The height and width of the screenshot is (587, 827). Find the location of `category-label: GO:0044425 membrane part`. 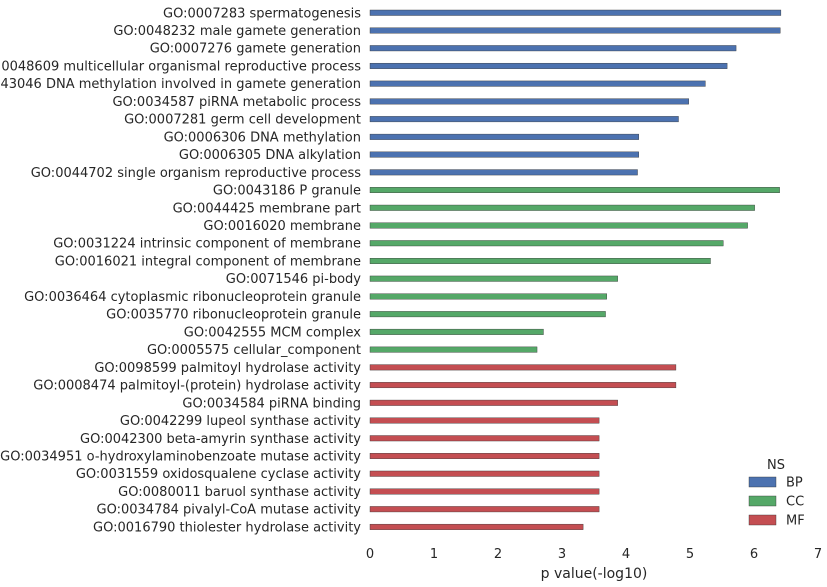

category-label: GO:0044425 membrane part is located at coordinates (267, 208).